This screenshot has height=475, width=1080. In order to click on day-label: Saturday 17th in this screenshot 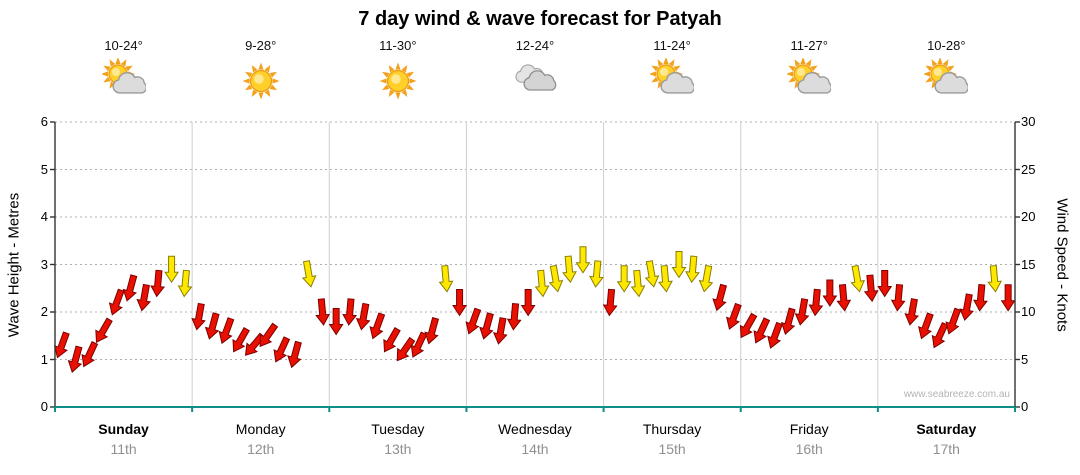, I will do `click(946, 439)`.